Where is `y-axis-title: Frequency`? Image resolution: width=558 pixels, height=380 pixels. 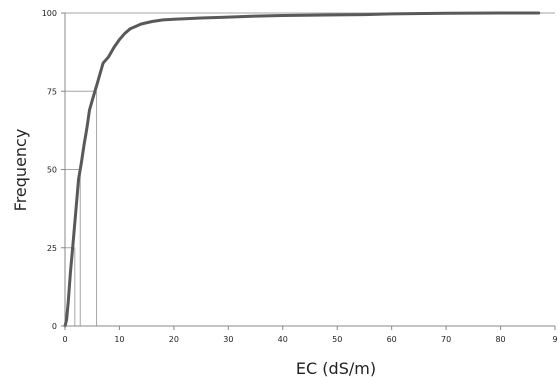
y-axis-title: Frequency is located at coordinates (20, 170).